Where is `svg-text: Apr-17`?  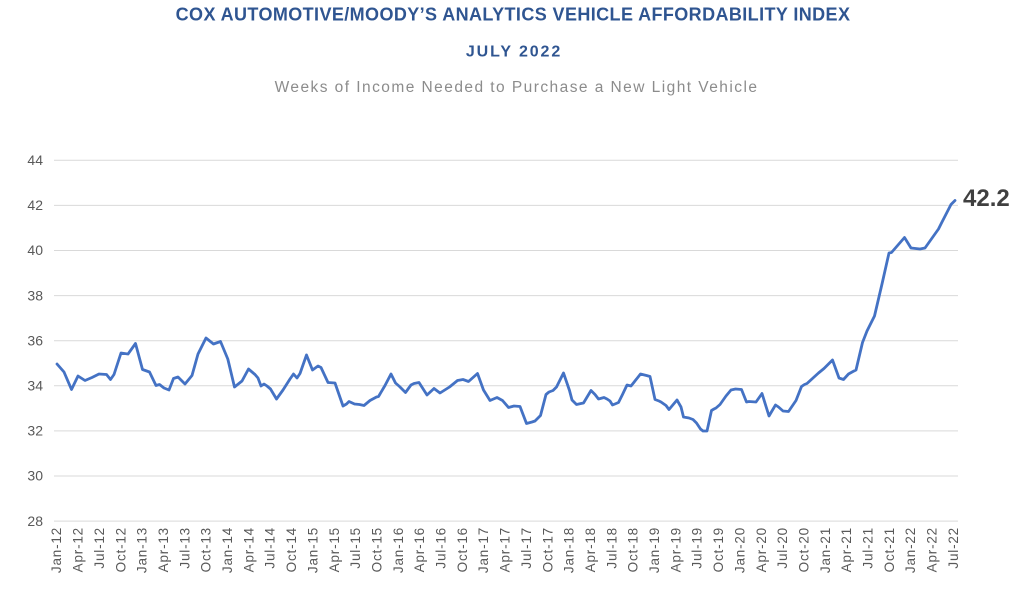 svg-text: Apr-17 is located at coordinates (505, 549).